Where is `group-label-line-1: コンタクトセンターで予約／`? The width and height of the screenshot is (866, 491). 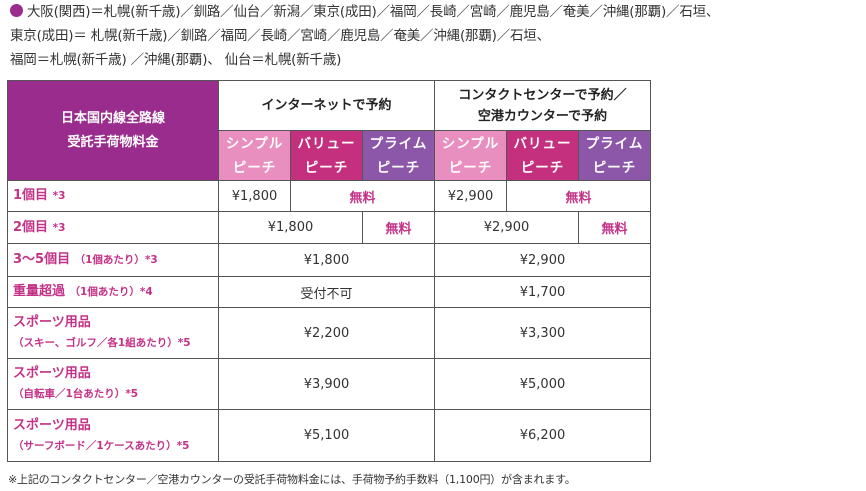 group-label-line-1: コンタクトセンターで予約／ is located at coordinates (542, 95).